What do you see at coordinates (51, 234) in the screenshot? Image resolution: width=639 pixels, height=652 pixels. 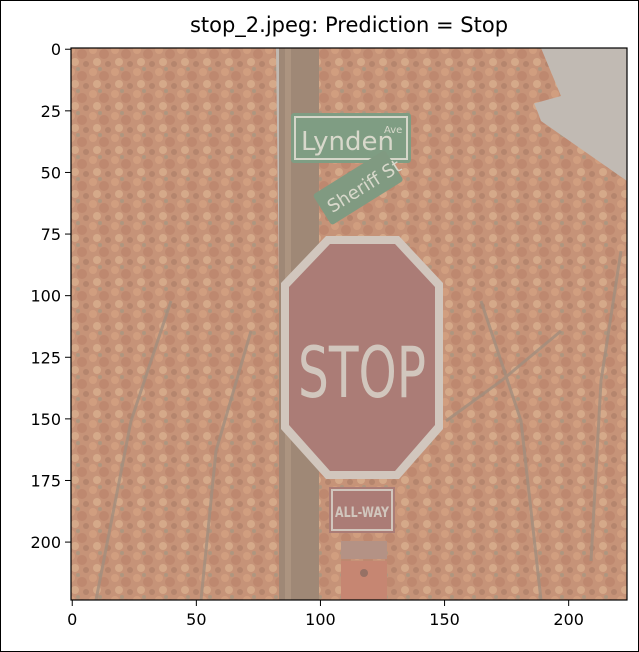 I see `y-tick-label: 75` at bounding box center [51, 234].